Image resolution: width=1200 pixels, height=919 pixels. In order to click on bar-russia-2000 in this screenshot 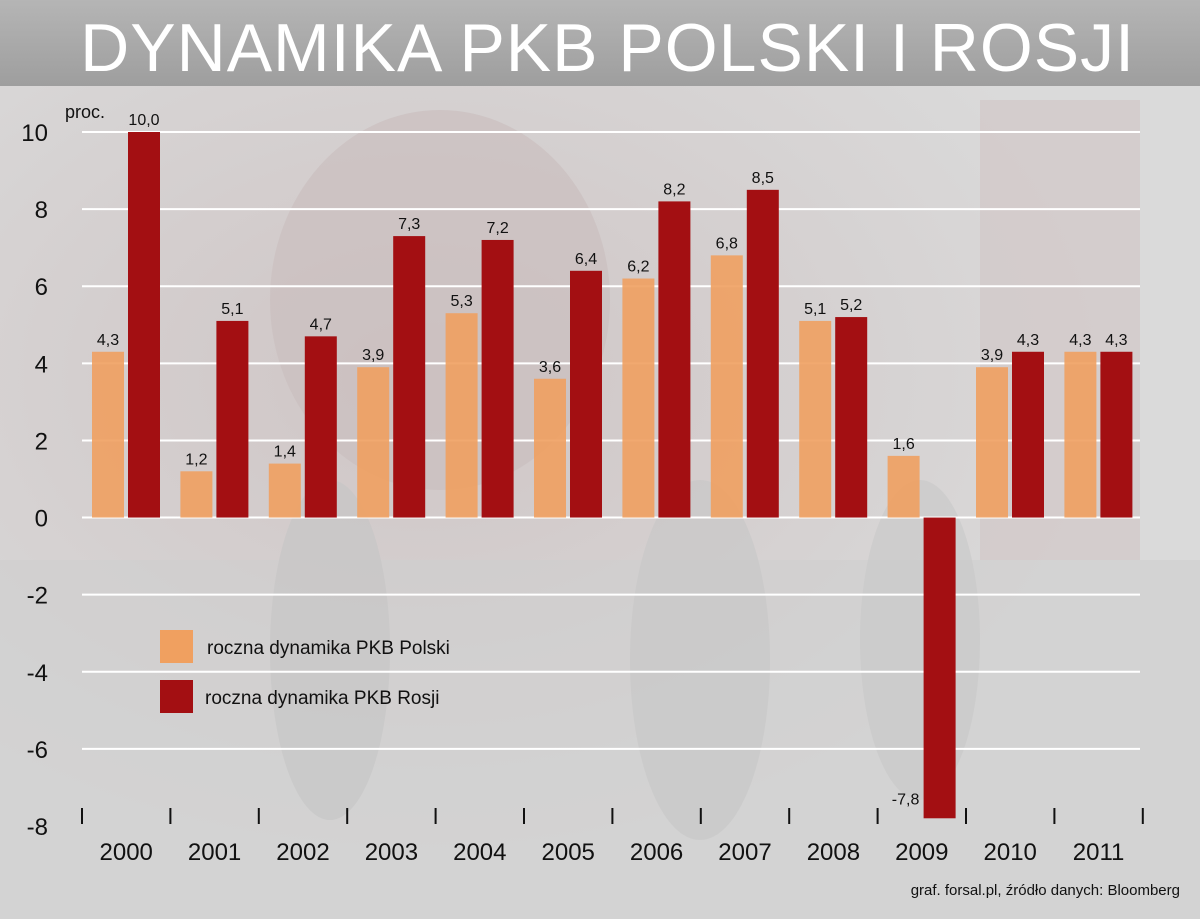, I will do `click(144, 325)`.